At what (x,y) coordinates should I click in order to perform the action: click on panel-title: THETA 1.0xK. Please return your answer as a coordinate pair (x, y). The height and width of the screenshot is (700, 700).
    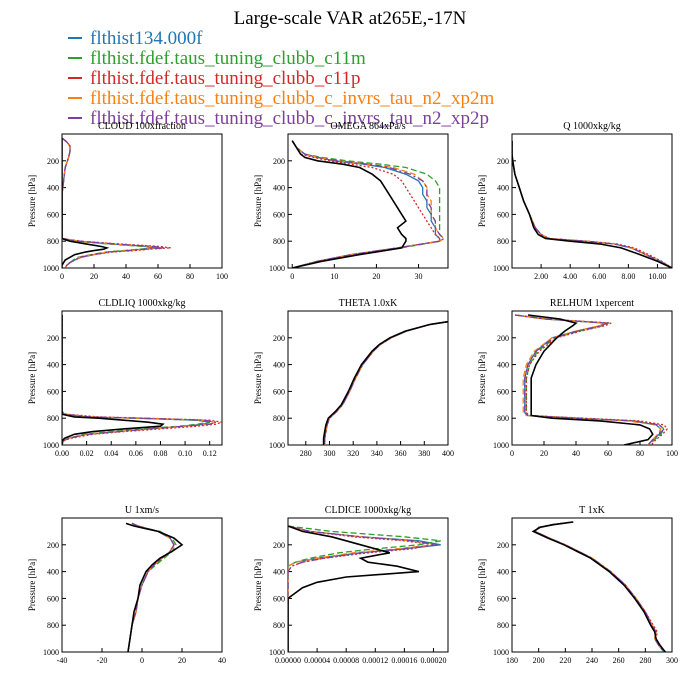
    Looking at the image, I should click on (368, 303).